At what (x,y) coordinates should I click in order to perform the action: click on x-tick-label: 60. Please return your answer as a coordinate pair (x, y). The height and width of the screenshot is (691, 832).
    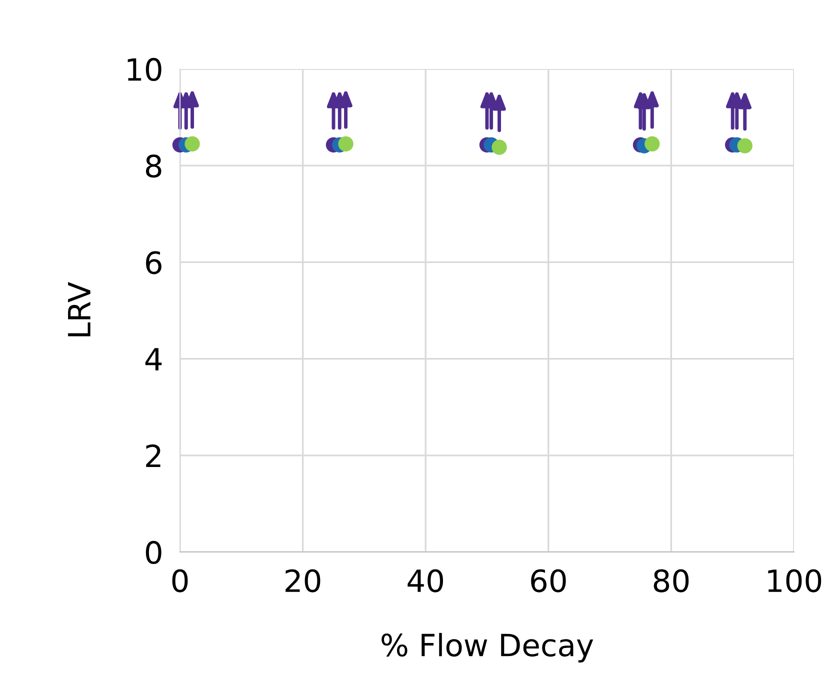
    Looking at the image, I should click on (548, 580).